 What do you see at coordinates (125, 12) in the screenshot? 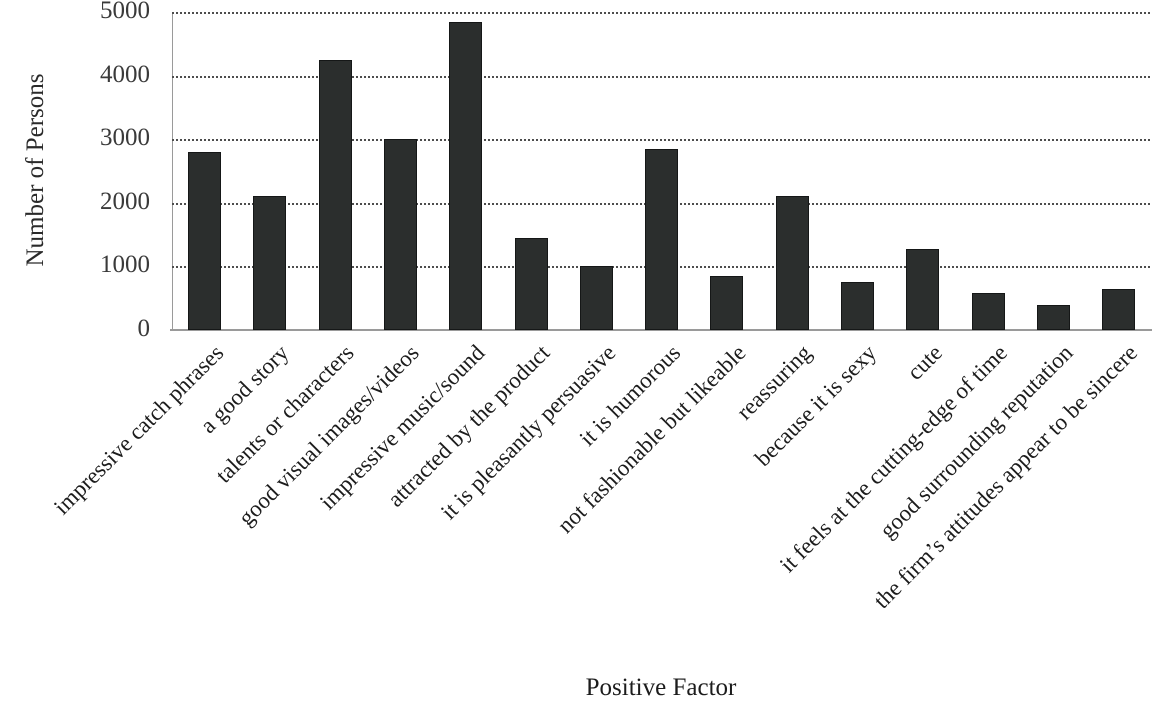
I see `y-tick-label-5000: 5000` at bounding box center [125, 12].